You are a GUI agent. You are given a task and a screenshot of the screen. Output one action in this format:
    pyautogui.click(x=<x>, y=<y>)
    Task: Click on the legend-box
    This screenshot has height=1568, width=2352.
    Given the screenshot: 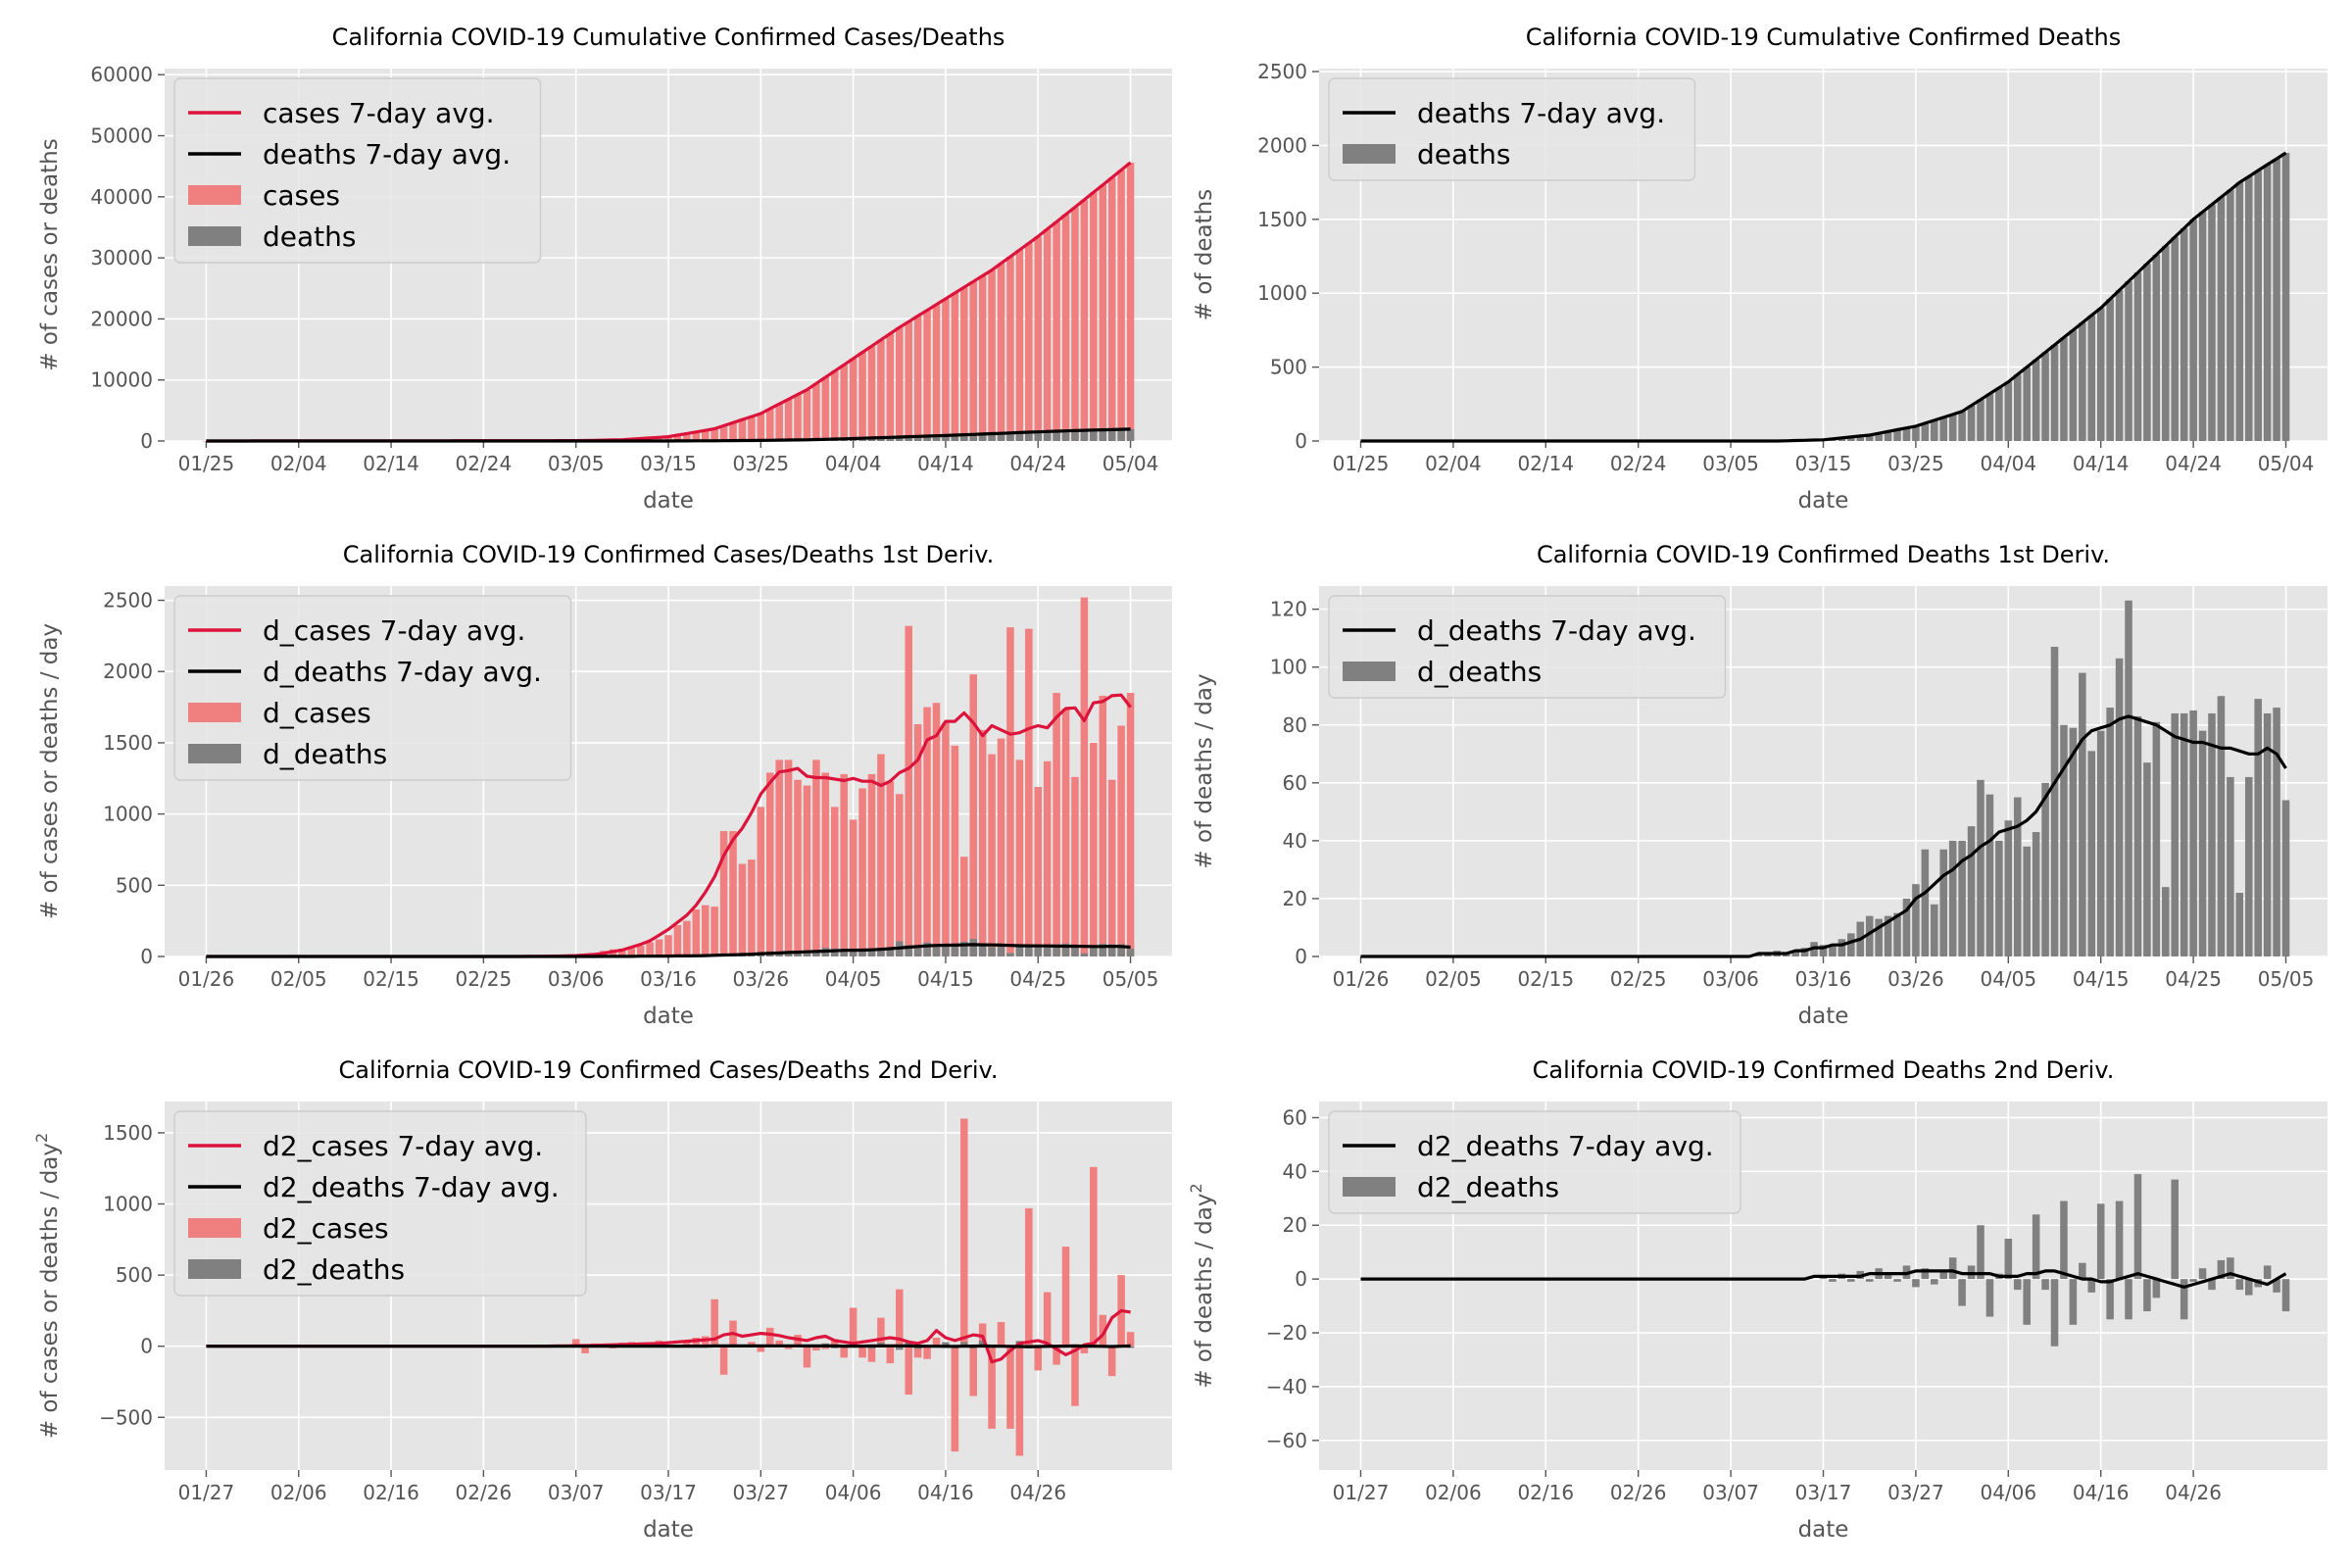 What is the action you would take?
    pyautogui.click(x=1527, y=647)
    